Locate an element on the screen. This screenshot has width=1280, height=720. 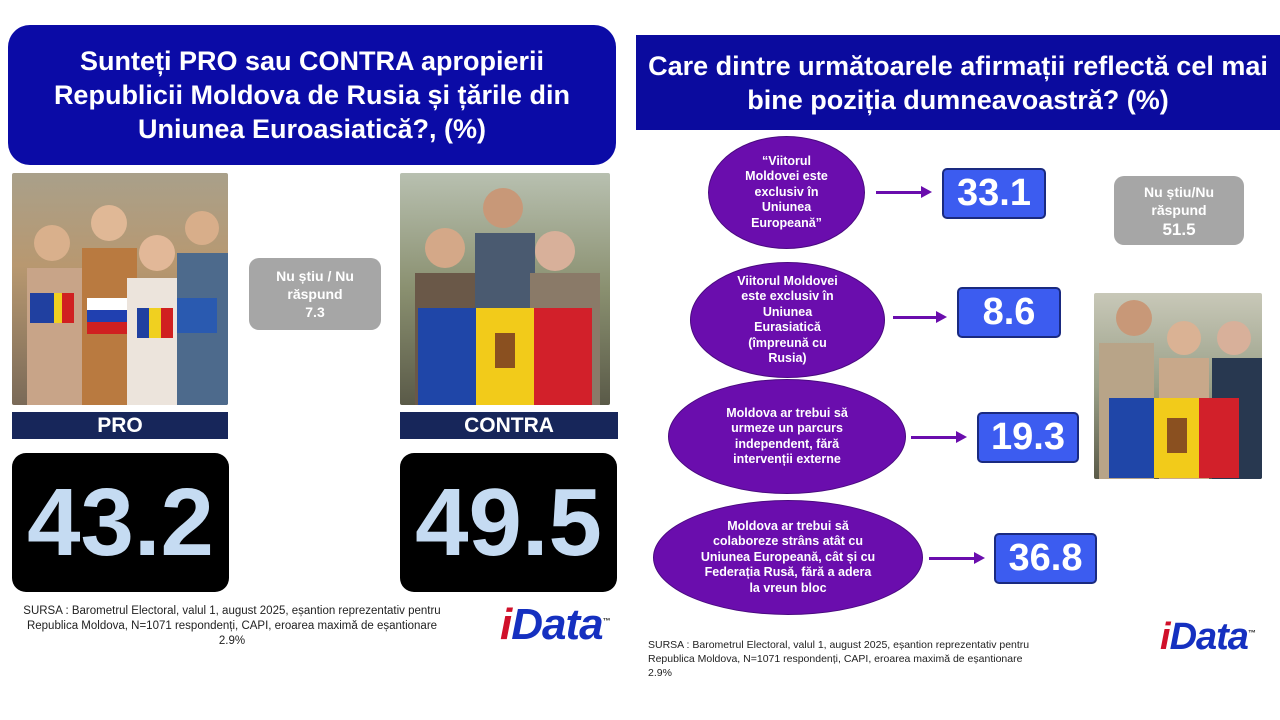
pro-photo is located at coordinates (120, 289).